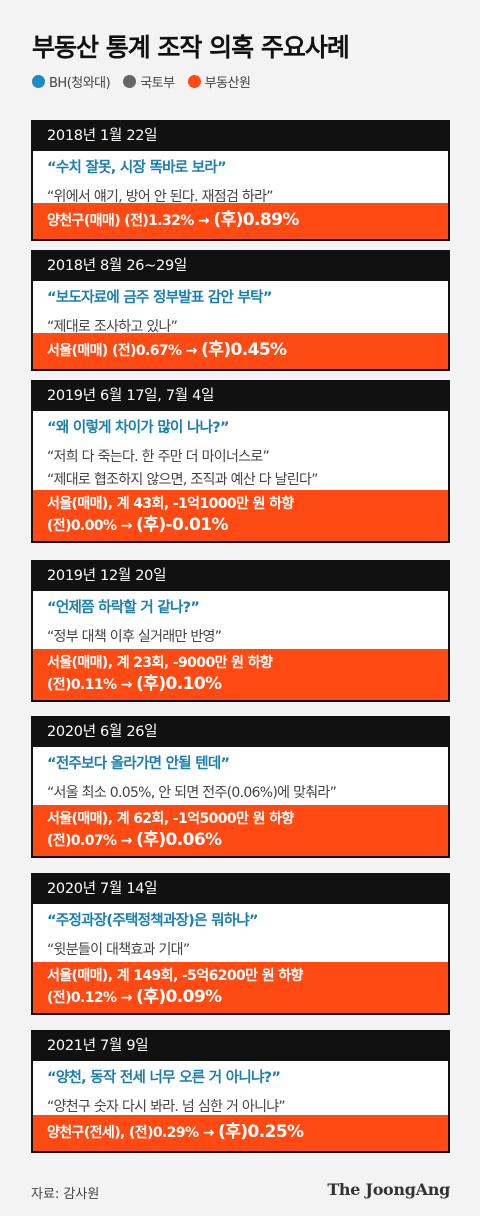 The image size is (480, 1216). I want to click on page-title: 부동산 통계 조작 의혹 주요사례, so click(191, 47).